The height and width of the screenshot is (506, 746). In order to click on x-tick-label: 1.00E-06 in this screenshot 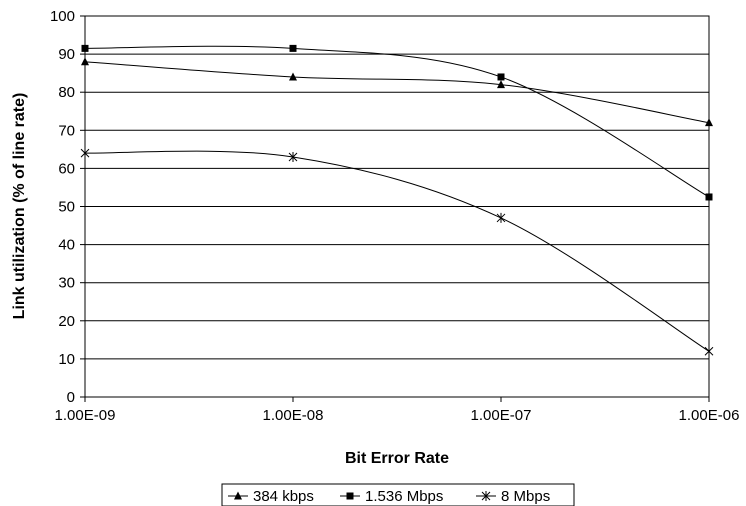, I will do `click(709, 415)`.